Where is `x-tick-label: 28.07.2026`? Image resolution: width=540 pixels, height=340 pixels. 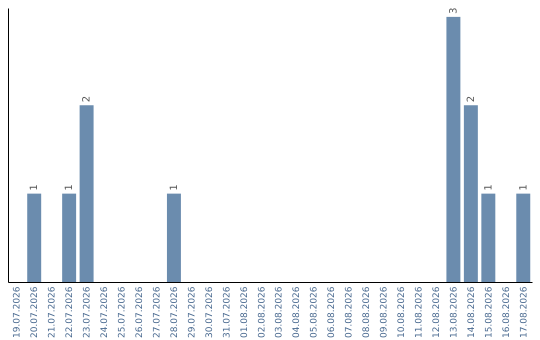
x-tick-label: 28.07.2026 is located at coordinates (175, 312).